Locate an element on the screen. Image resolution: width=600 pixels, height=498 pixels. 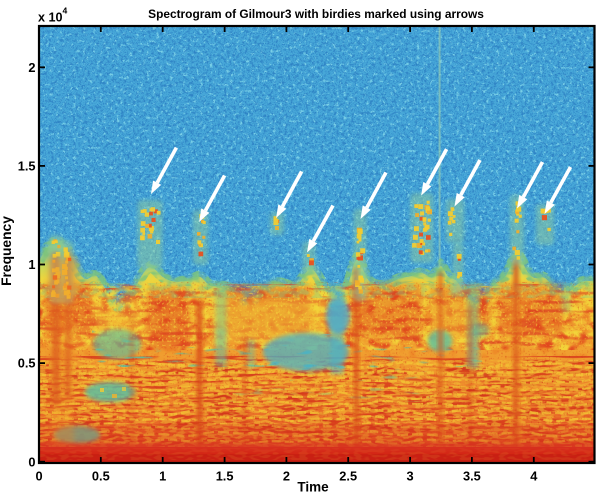
svg-text: x 104 is located at coordinates (53, 15).